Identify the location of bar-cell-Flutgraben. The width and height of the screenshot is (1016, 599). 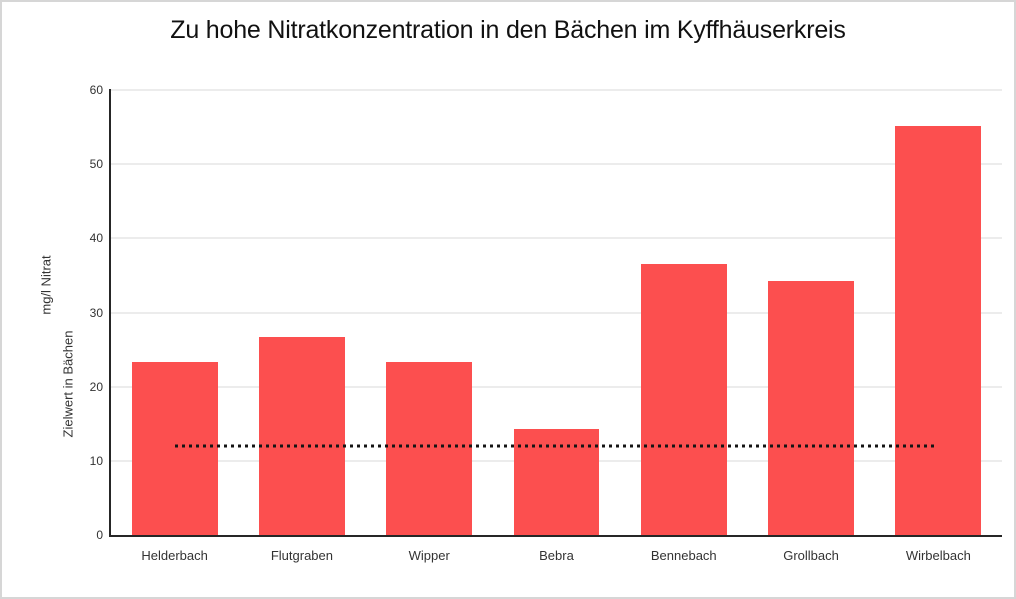
(301, 312).